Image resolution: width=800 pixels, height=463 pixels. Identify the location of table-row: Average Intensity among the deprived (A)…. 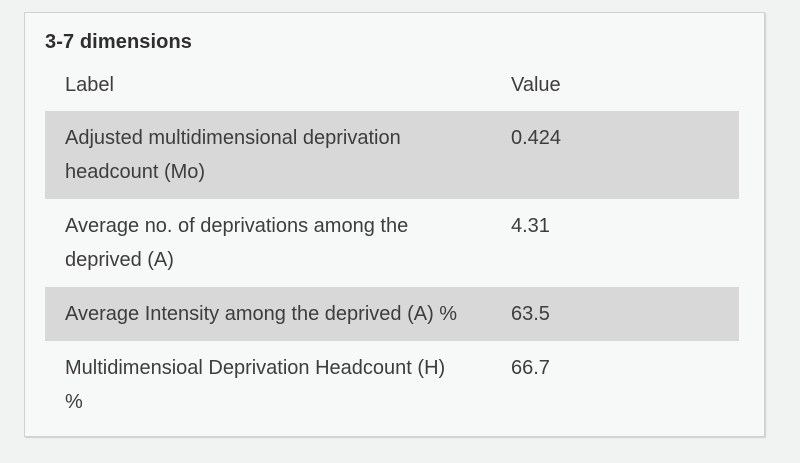
(392, 314).